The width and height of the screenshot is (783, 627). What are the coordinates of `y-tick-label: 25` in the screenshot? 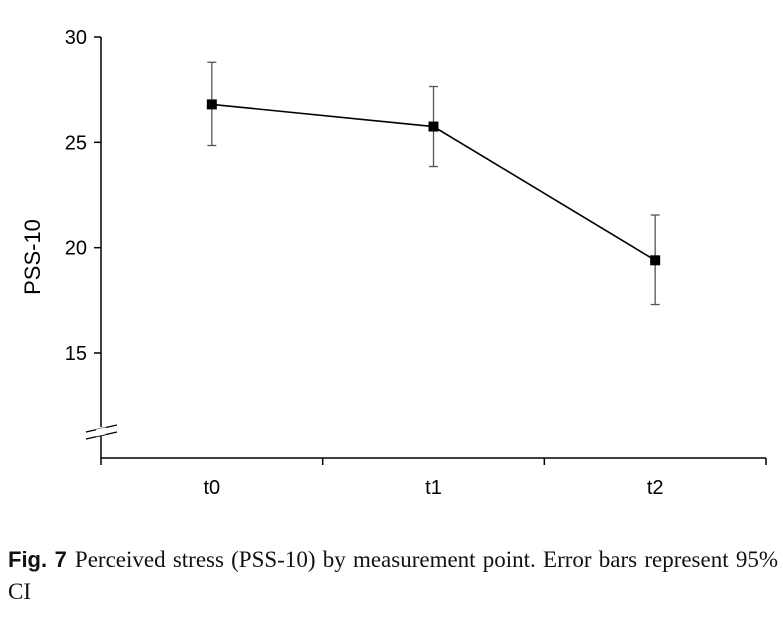 It's located at (76, 143).